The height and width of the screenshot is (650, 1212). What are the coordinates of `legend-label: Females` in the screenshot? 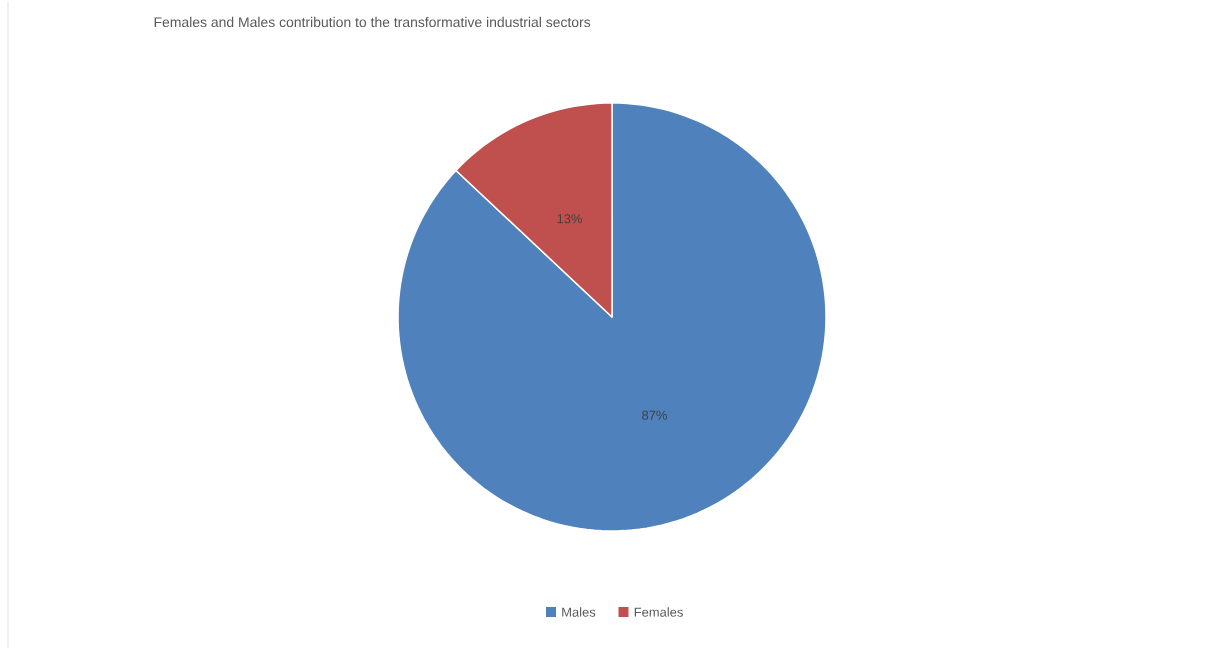 It's located at (658, 612).